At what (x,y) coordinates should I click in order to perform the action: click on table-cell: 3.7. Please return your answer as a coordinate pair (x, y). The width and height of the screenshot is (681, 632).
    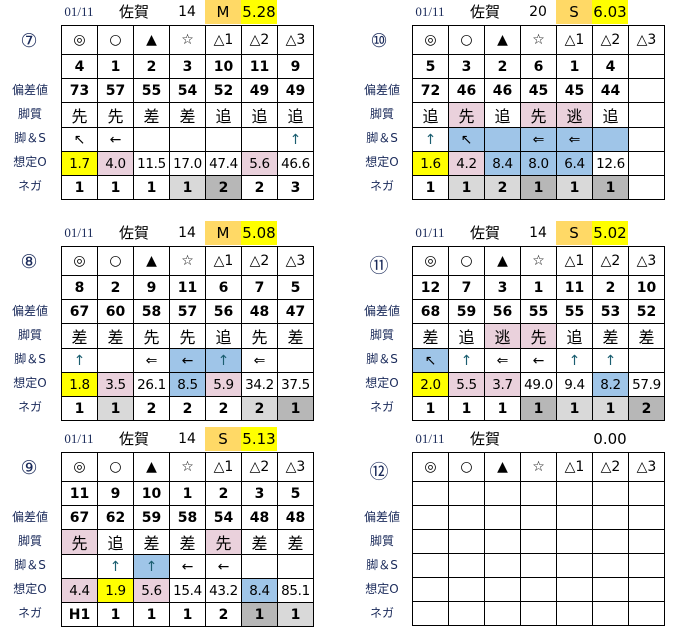
    Looking at the image, I should click on (502, 384).